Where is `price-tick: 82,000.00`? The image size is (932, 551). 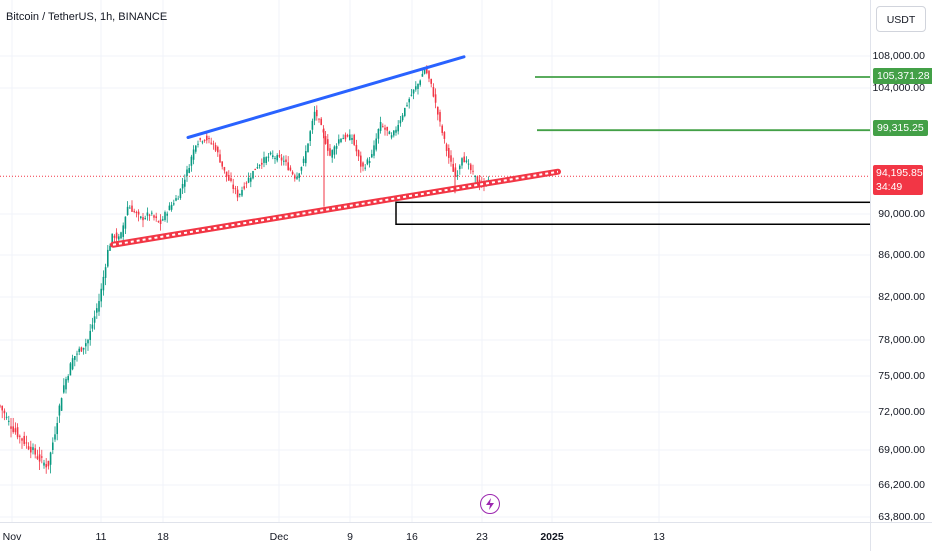
price-tick: 82,000.00 is located at coordinates (901, 297).